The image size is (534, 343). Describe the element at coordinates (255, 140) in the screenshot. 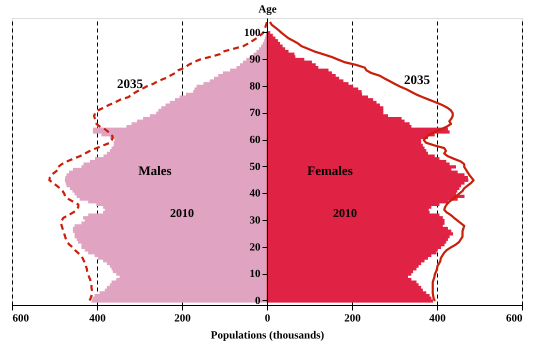

I see `y-tick-label: 60` at that location.